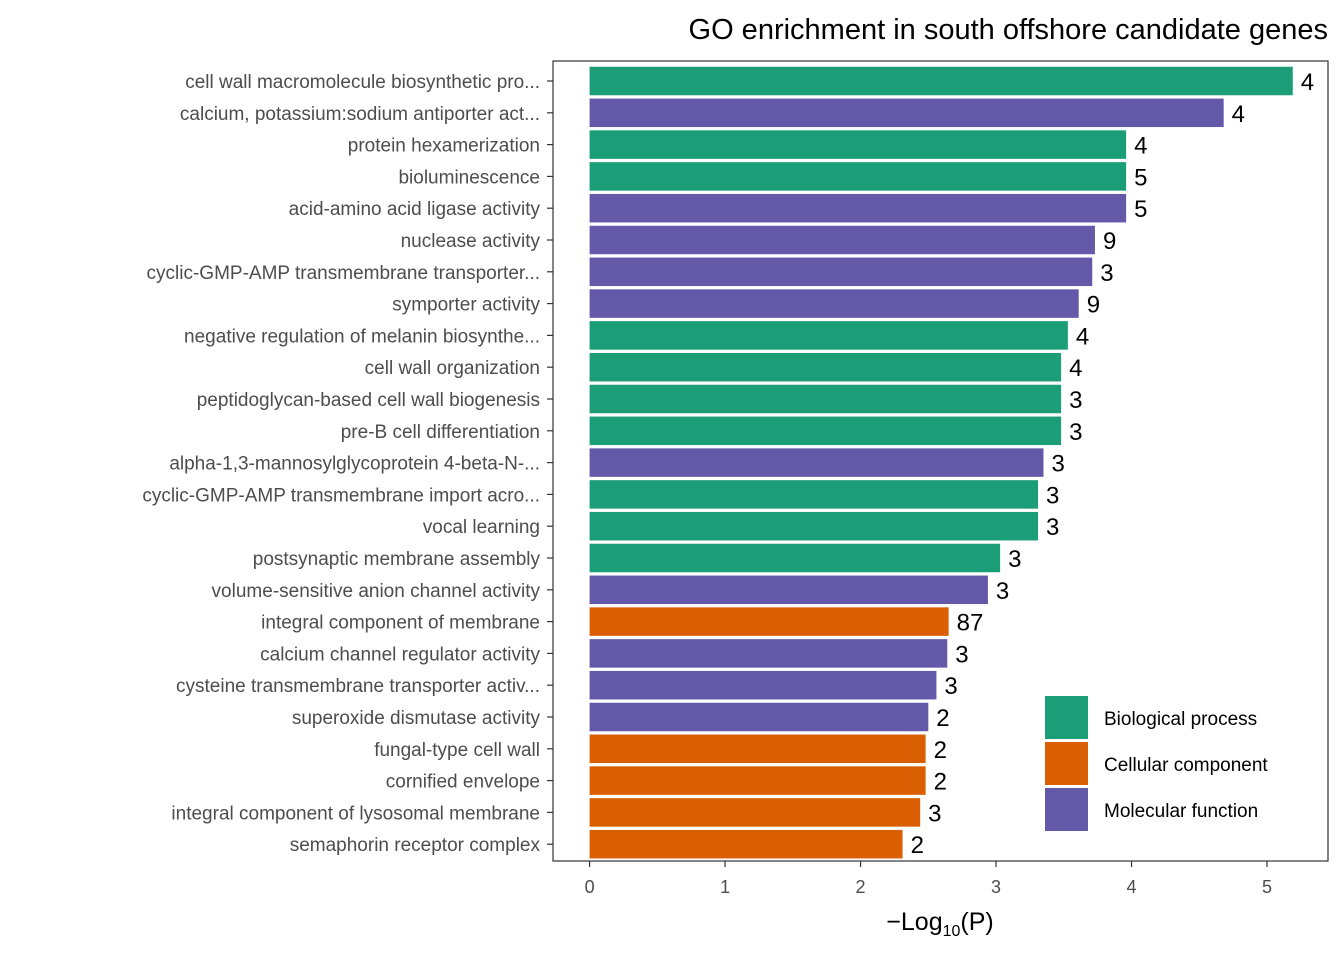  Describe the element at coordinates (590, 887) in the screenshot. I see `x-tick-label: 0` at that location.